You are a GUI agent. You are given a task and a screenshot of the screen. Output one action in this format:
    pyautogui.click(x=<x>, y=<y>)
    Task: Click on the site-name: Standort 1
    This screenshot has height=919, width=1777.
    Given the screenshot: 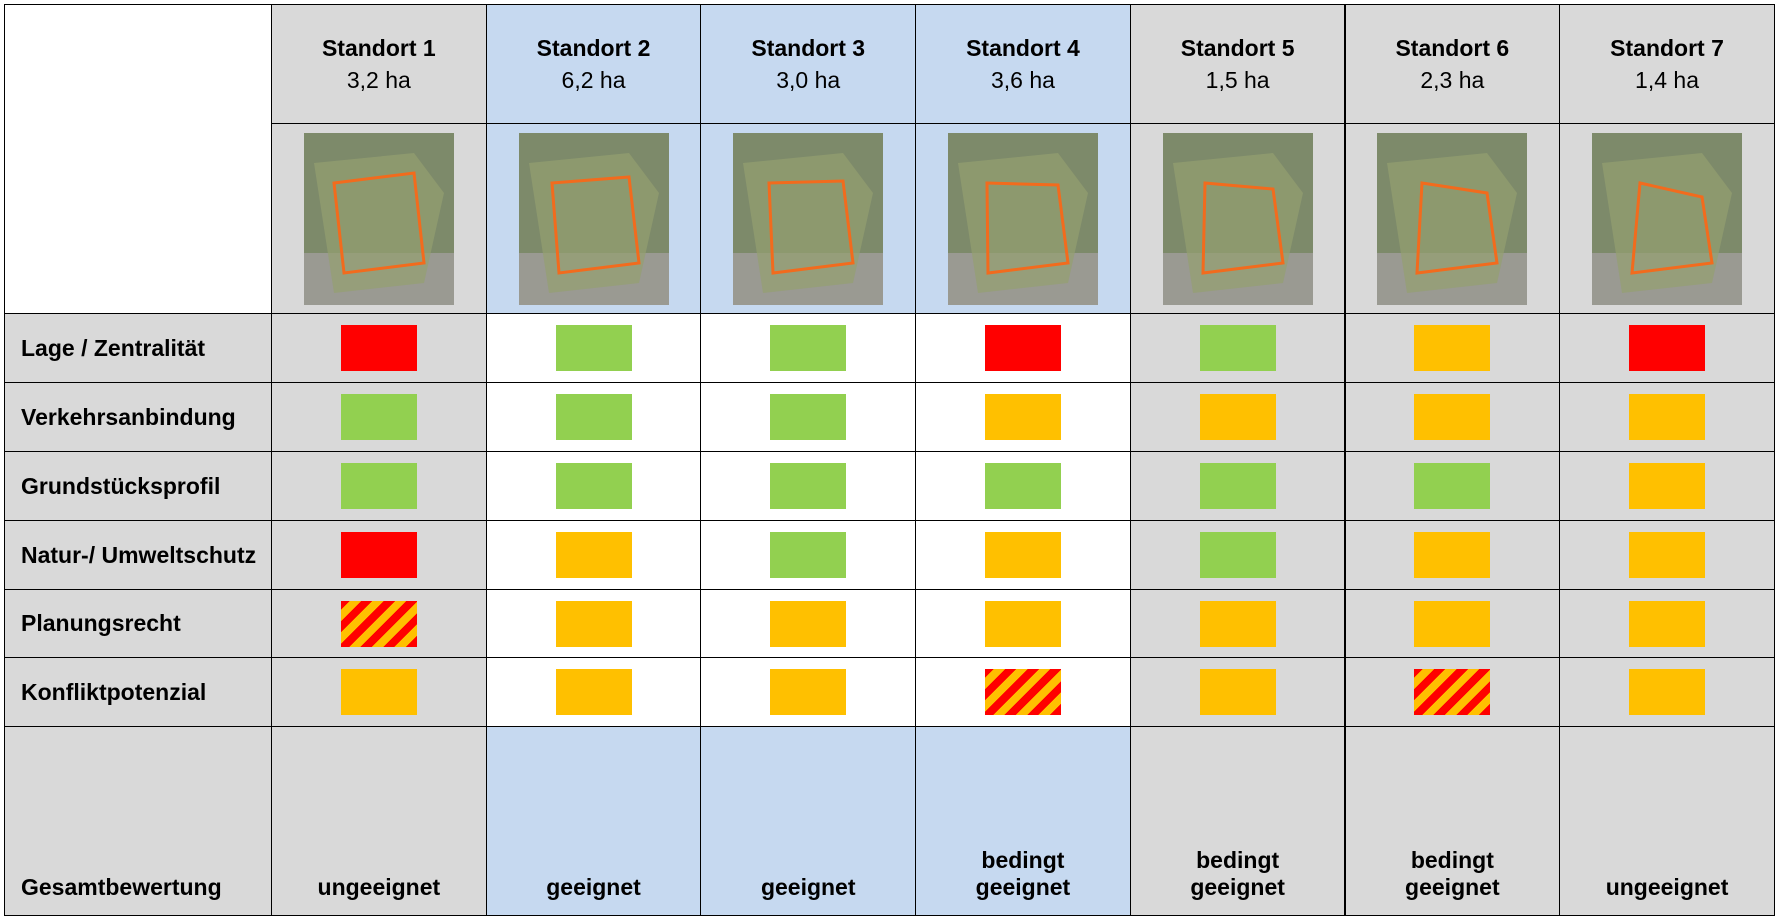 What is the action you would take?
    pyautogui.click(x=379, y=48)
    